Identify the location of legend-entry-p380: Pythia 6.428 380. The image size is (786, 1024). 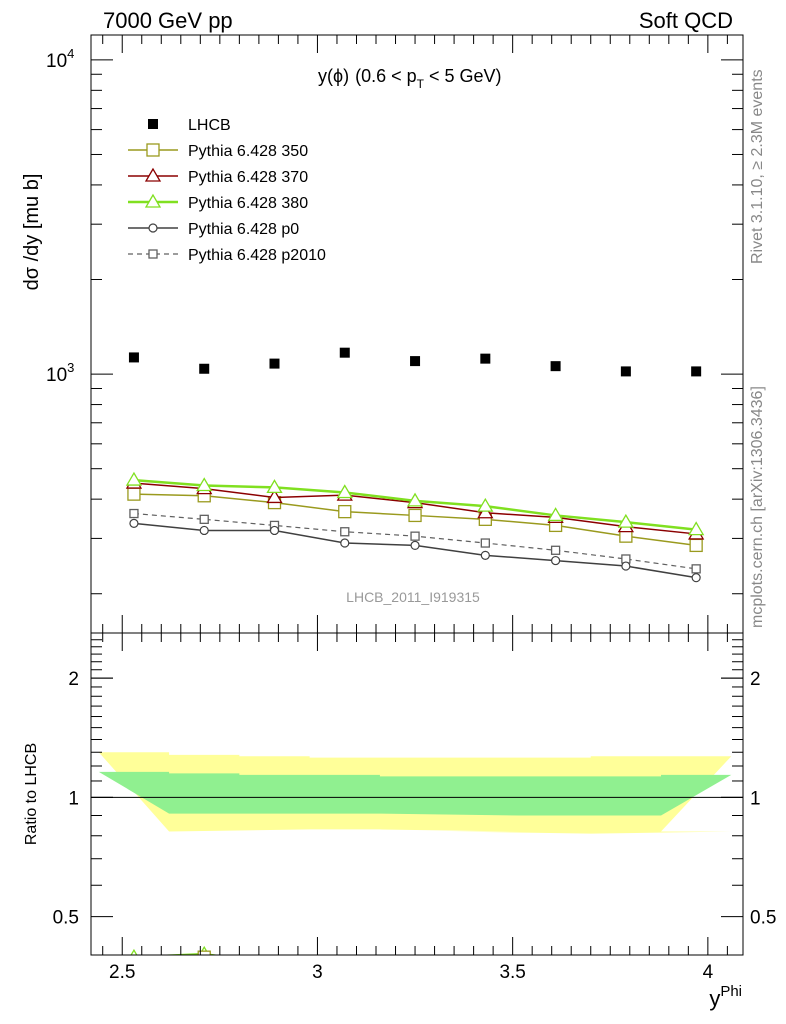
(218, 202).